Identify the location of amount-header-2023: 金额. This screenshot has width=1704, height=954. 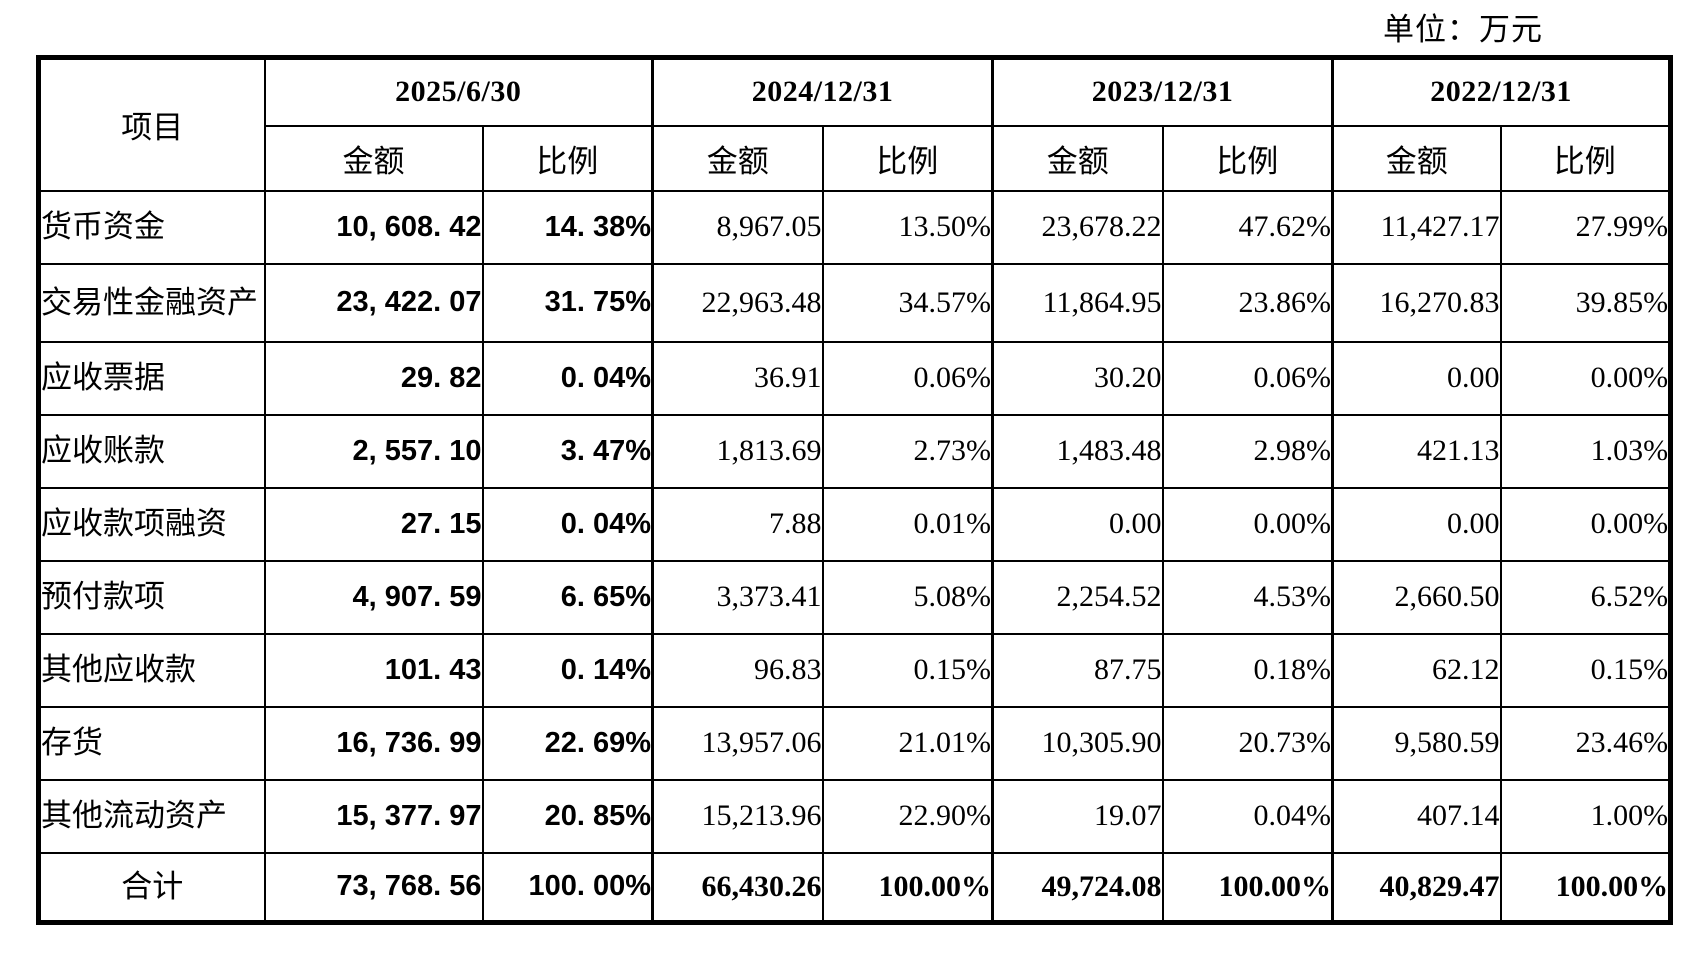
(1077, 158).